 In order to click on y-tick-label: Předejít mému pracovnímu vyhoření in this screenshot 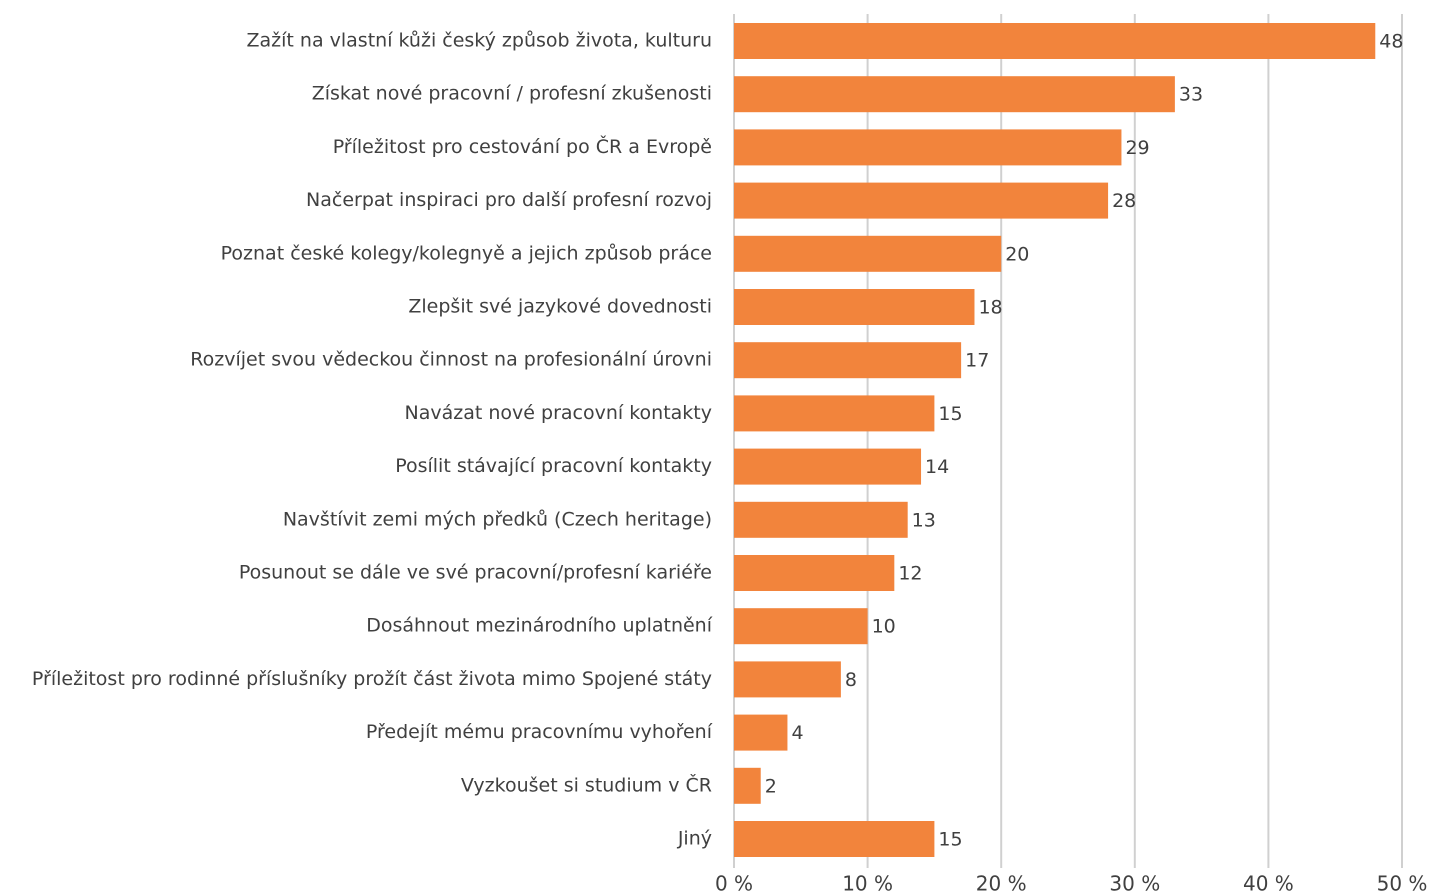, I will do `click(539, 732)`.